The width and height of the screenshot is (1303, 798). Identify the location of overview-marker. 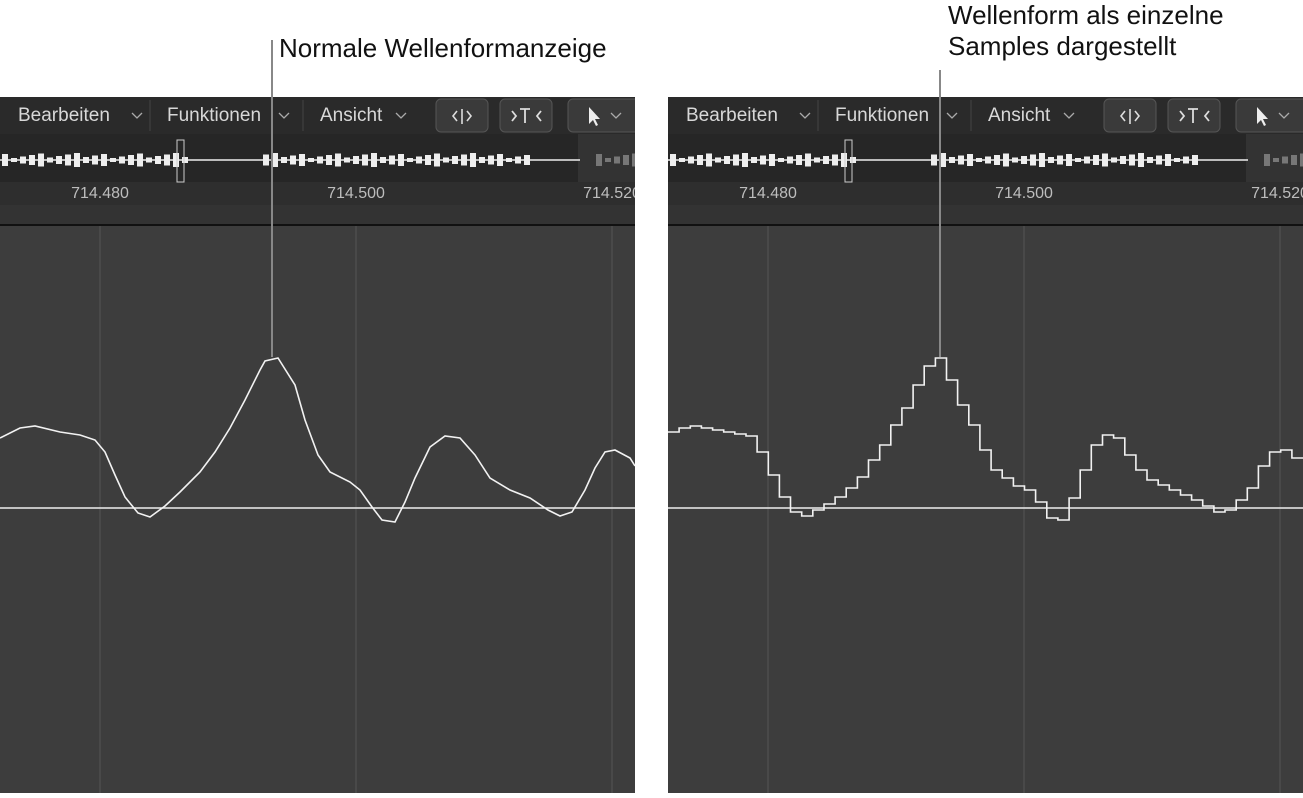
(848, 161).